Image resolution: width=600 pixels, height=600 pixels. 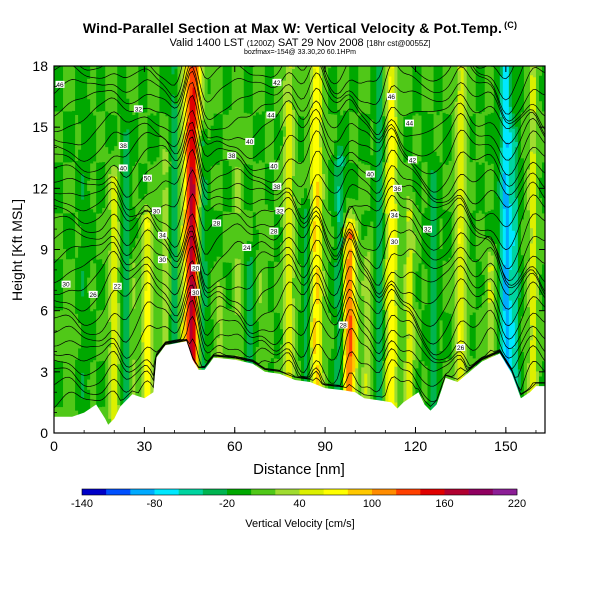 I want to click on theta-label: 46, so click(x=392, y=97).